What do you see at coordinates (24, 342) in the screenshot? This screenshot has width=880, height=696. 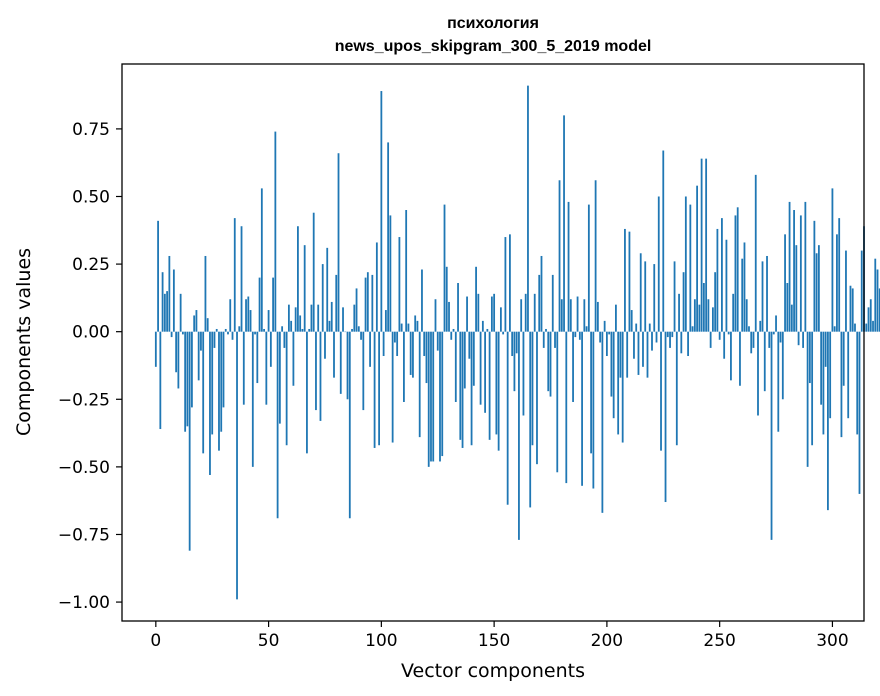 I see `y-axis-label: Components values` at bounding box center [24, 342].